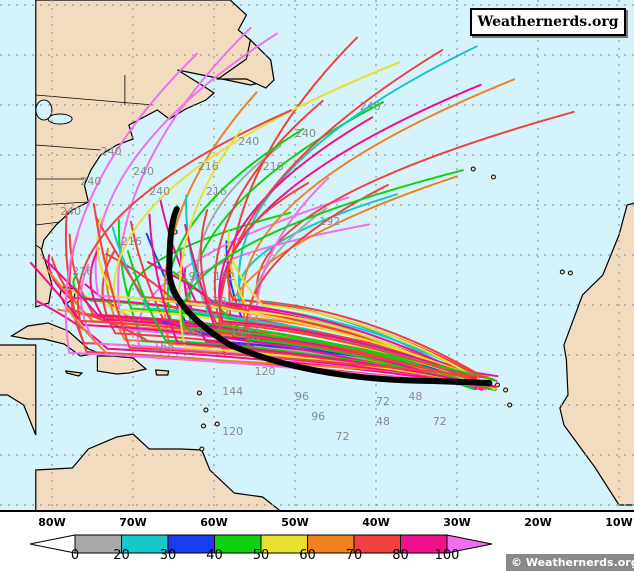  I want to click on landmass-central-america, so click(18, 390).